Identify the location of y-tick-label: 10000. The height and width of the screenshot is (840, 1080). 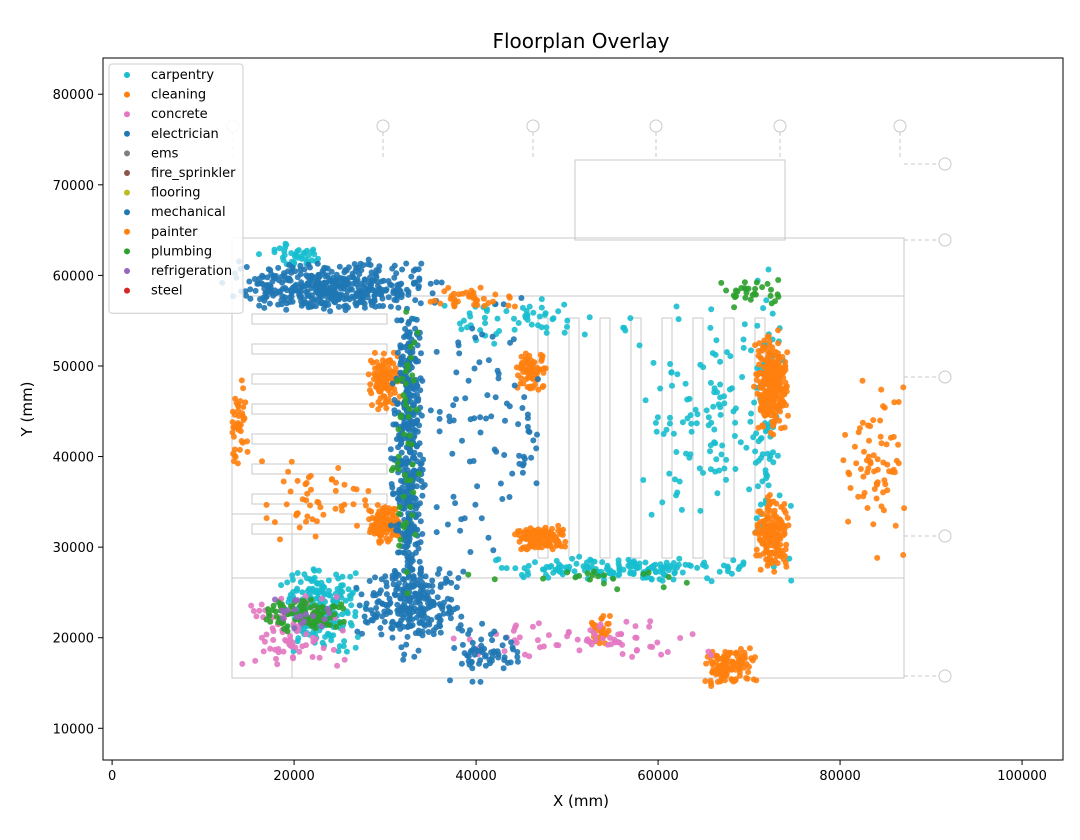
(73, 729).